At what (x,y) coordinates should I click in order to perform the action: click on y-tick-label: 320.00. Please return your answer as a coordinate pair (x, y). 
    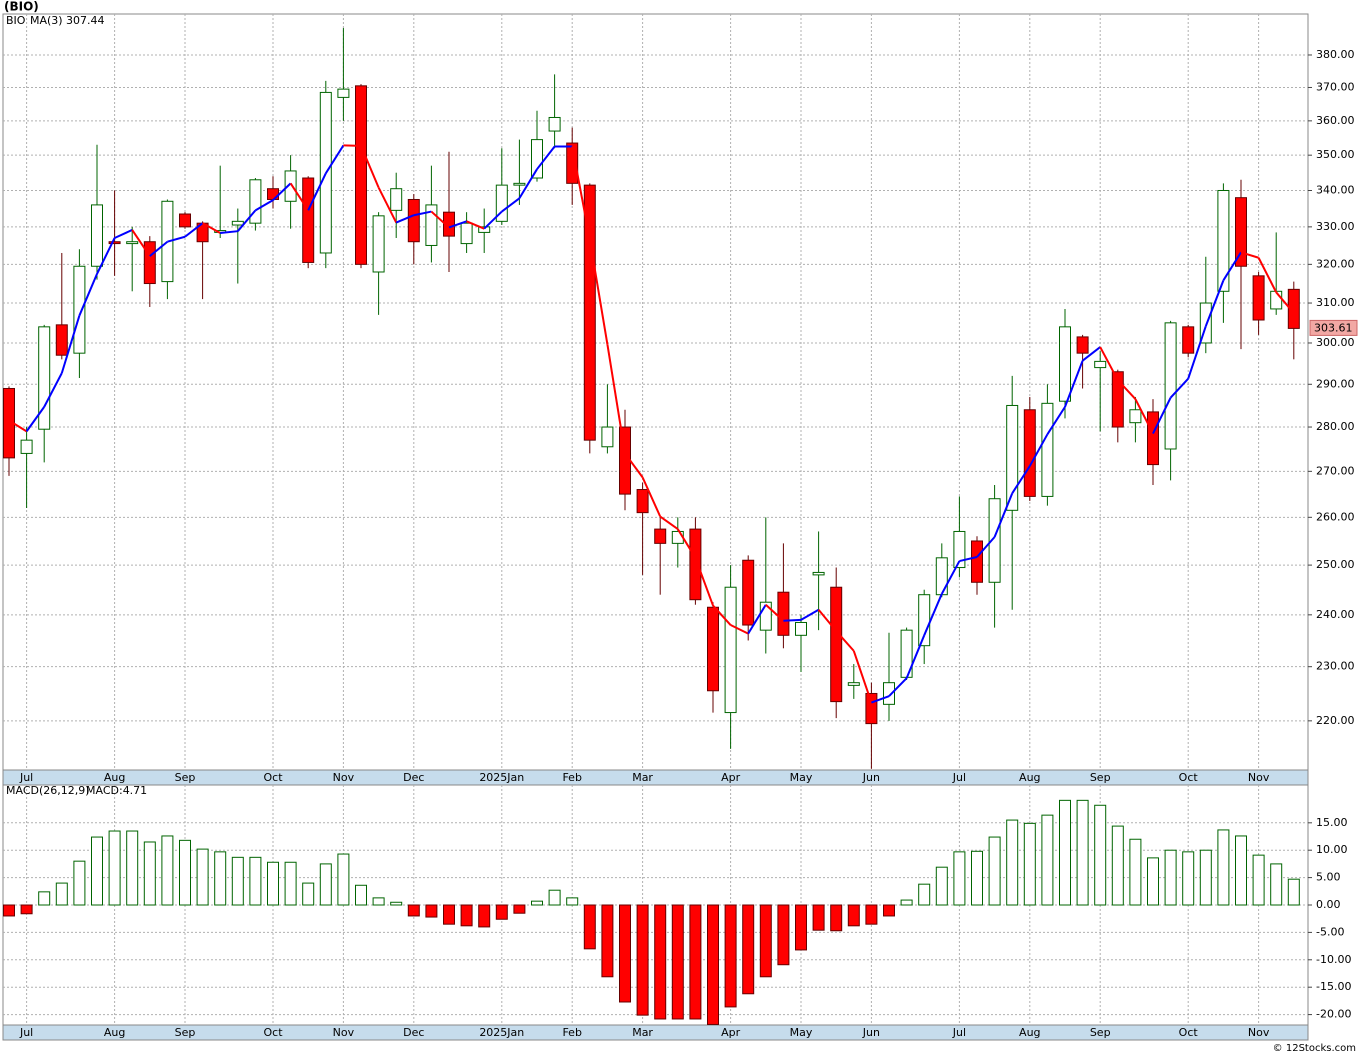
    Looking at the image, I should click on (1335, 263).